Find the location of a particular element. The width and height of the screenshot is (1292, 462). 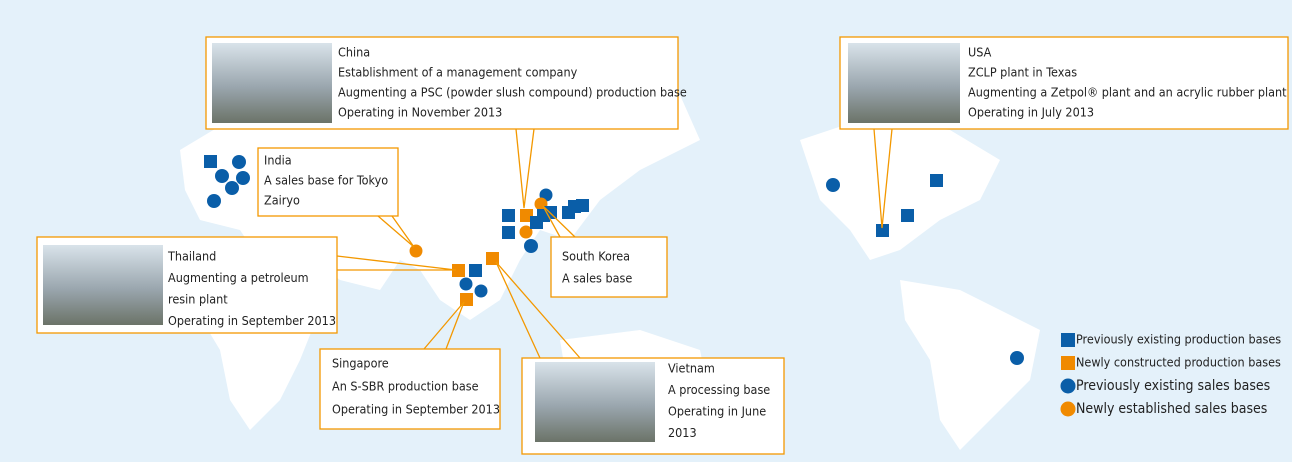

callout-line: A sales base for Tokyo is located at coordinates (326, 180).